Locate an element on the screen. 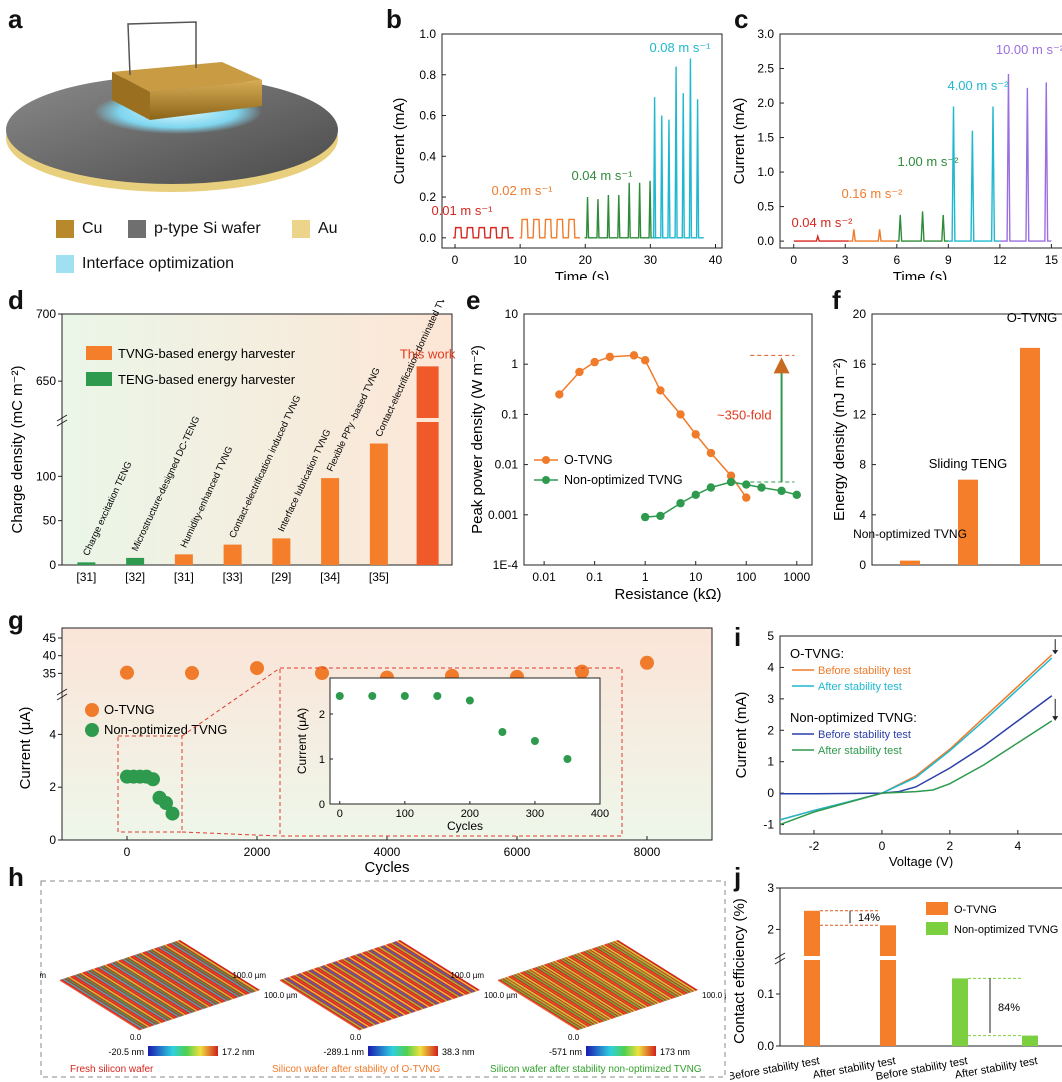 This screenshot has height=1082, width=1062. legend-si: p-type Si wafer is located at coordinates (194, 229).